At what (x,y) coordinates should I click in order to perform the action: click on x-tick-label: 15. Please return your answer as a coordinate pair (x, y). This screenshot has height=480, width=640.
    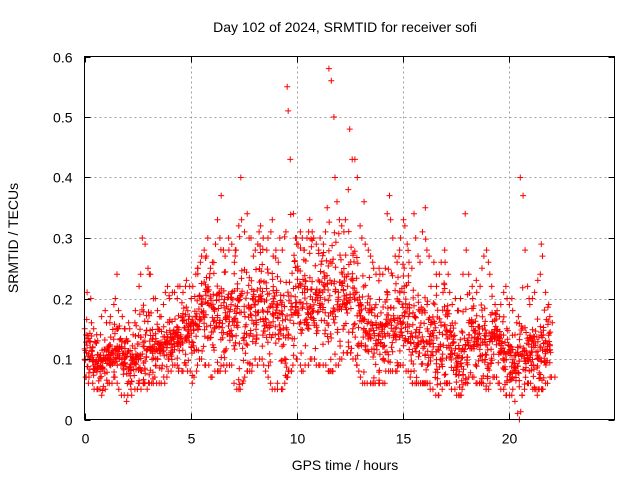
    Looking at the image, I should click on (404, 439).